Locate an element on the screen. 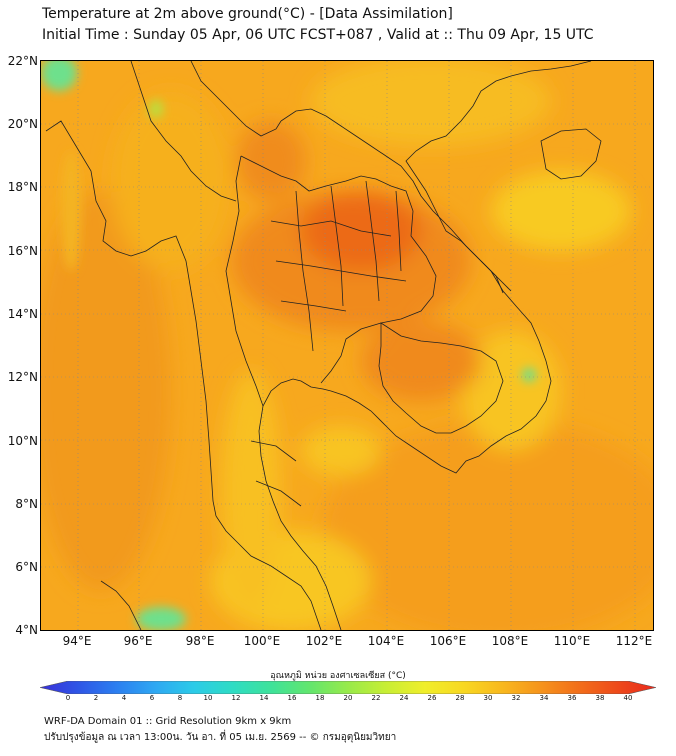 The image size is (676, 756). lon-label-110e: 110°E is located at coordinates (572, 641).